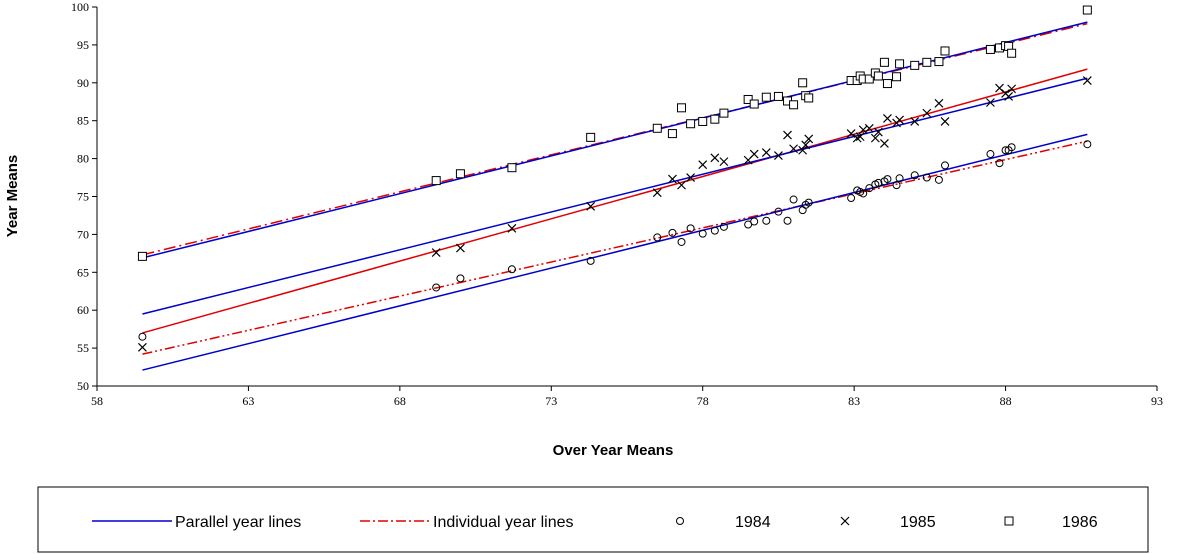  I want to click on legend-label-1984: 1984, so click(753, 522).